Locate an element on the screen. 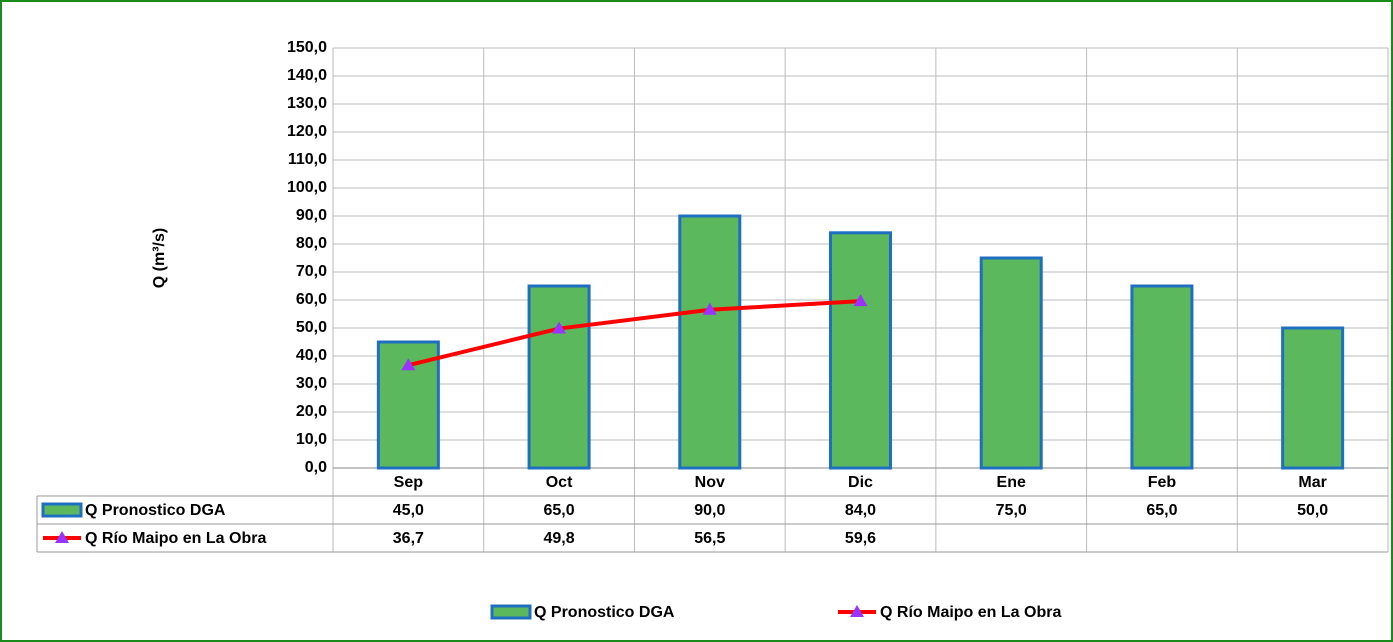  y-tick-label: 10,0 is located at coordinates (311, 439).